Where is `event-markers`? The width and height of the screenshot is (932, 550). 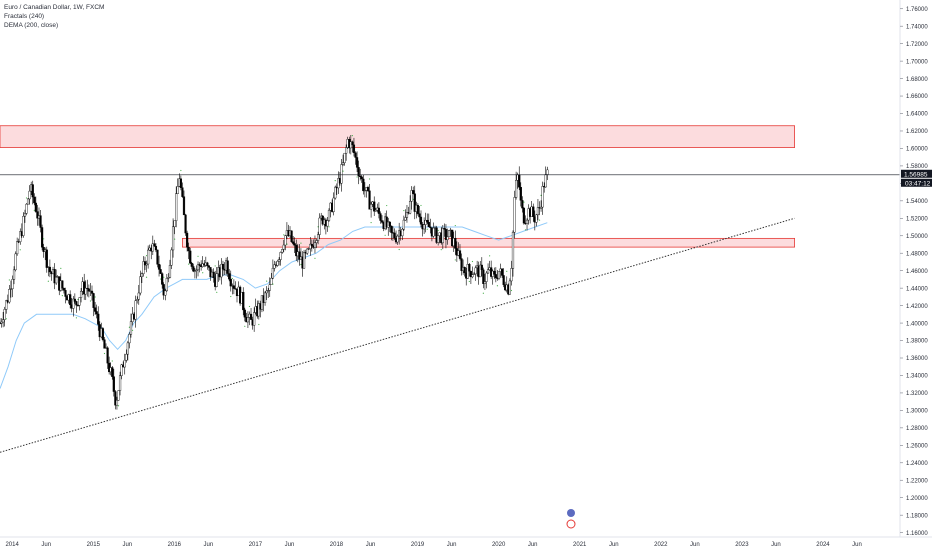 event-markers is located at coordinates (571, 519).